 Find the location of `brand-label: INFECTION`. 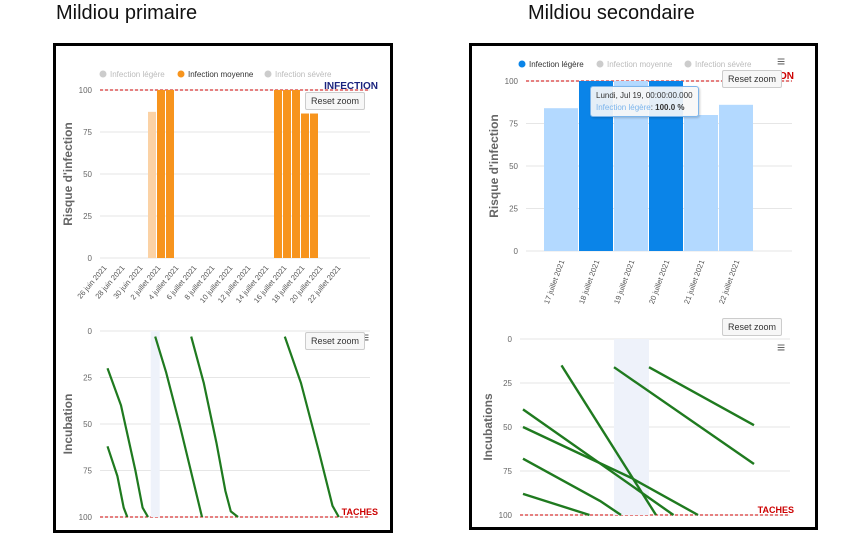

brand-label: INFECTION is located at coordinates (351, 86).